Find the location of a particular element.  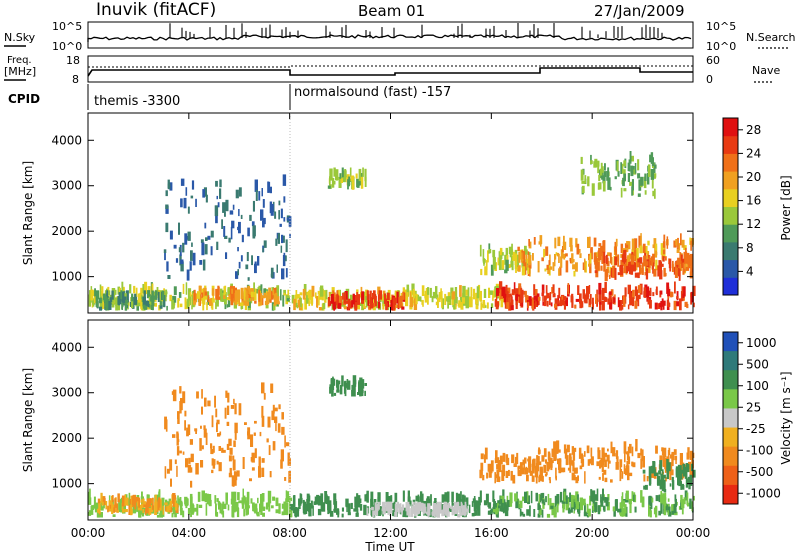

x-tick-label: 00:00 is located at coordinates (693, 533).